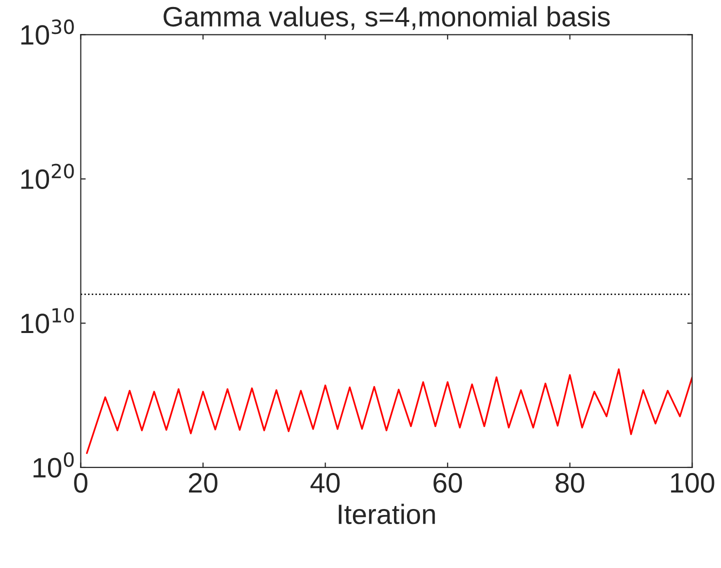 This screenshot has width=721, height=568. What do you see at coordinates (389, 411) in the screenshot?
I see `line-series` at bounding box center [389, 411].